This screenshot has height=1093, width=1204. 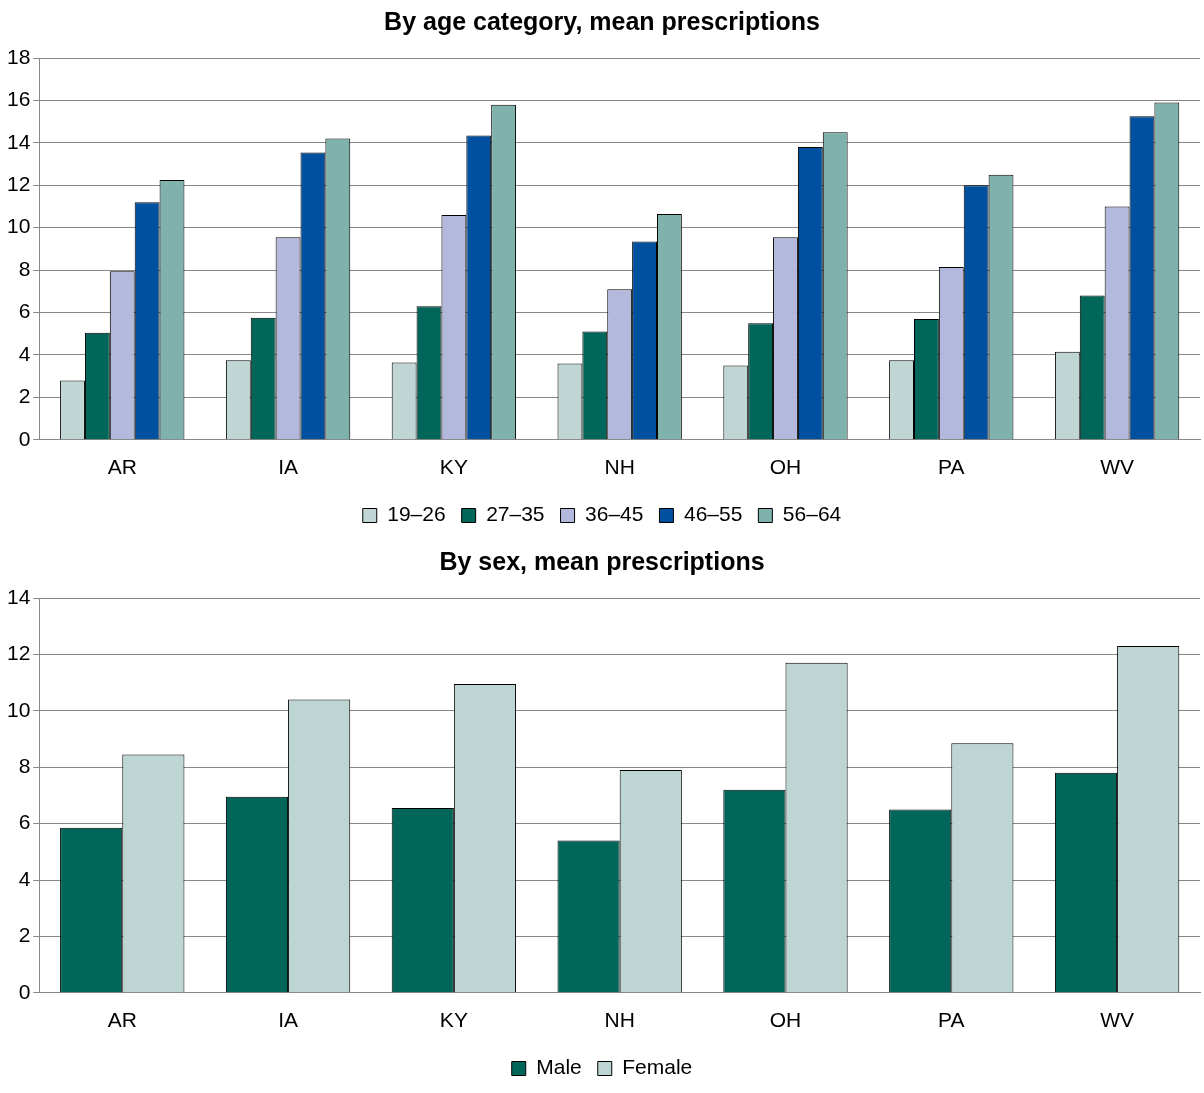 What do you see at coordinates (515, 514) in the screenshot?
I see `legend-label: 27–35` at bounding box center [515, 514].